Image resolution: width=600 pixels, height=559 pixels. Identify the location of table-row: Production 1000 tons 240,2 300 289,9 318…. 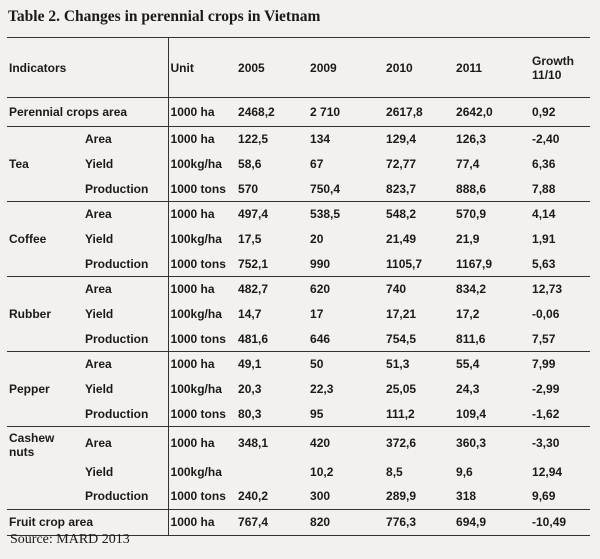
(298, 496).